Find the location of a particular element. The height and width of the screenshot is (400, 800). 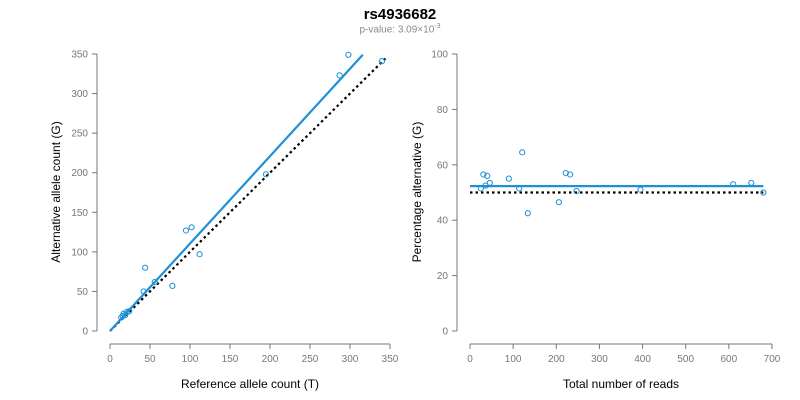

y-tick-label: 50 is located at coordinates (83, 292).